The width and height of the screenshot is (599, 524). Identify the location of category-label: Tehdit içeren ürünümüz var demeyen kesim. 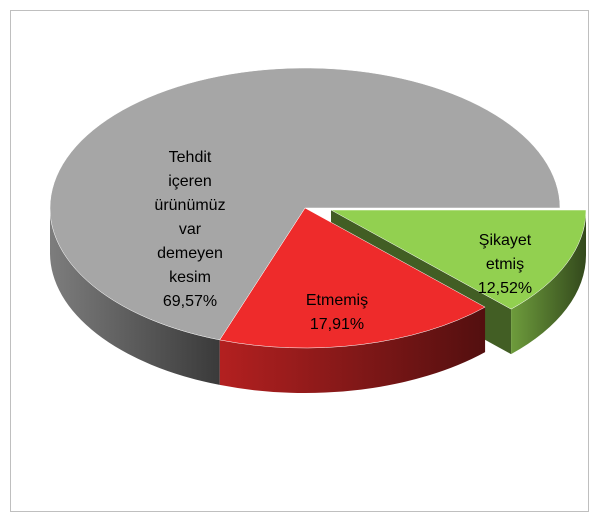
(190, 217).